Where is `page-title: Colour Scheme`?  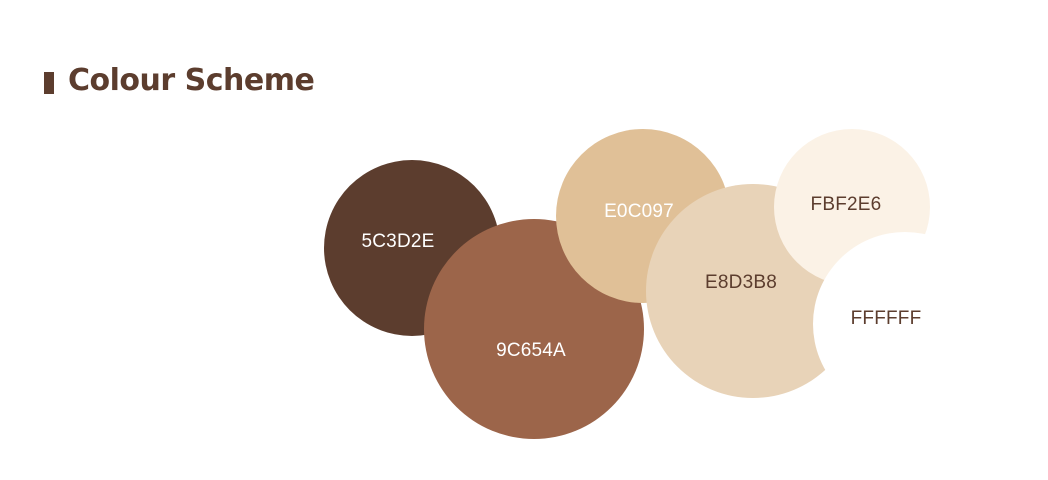 page-title: Colour Scheme is located at coordinates (191, 80).